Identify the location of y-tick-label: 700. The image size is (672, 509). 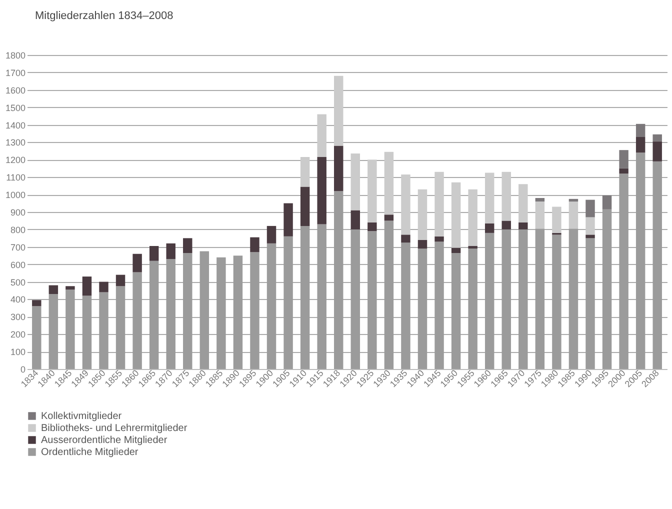
(18, 247).